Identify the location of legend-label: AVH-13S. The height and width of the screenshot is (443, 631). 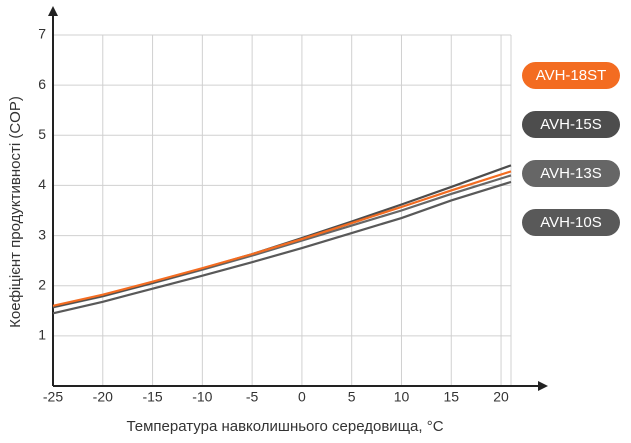
(570, 173).